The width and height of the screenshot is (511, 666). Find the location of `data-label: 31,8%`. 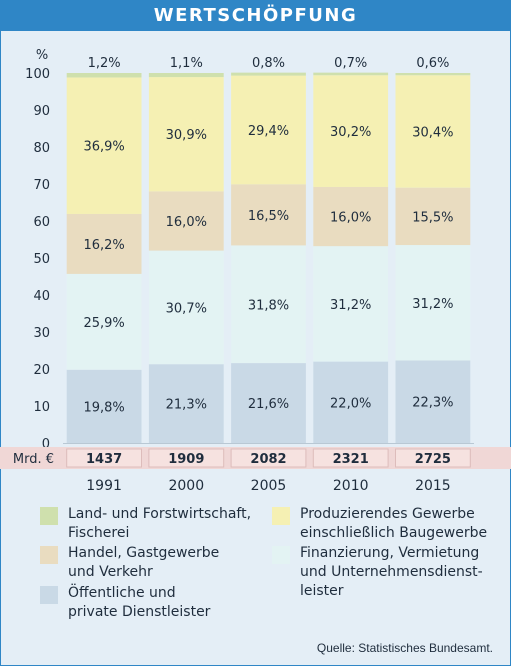

data-label: 31,8% is located at coordinates (268, 305).